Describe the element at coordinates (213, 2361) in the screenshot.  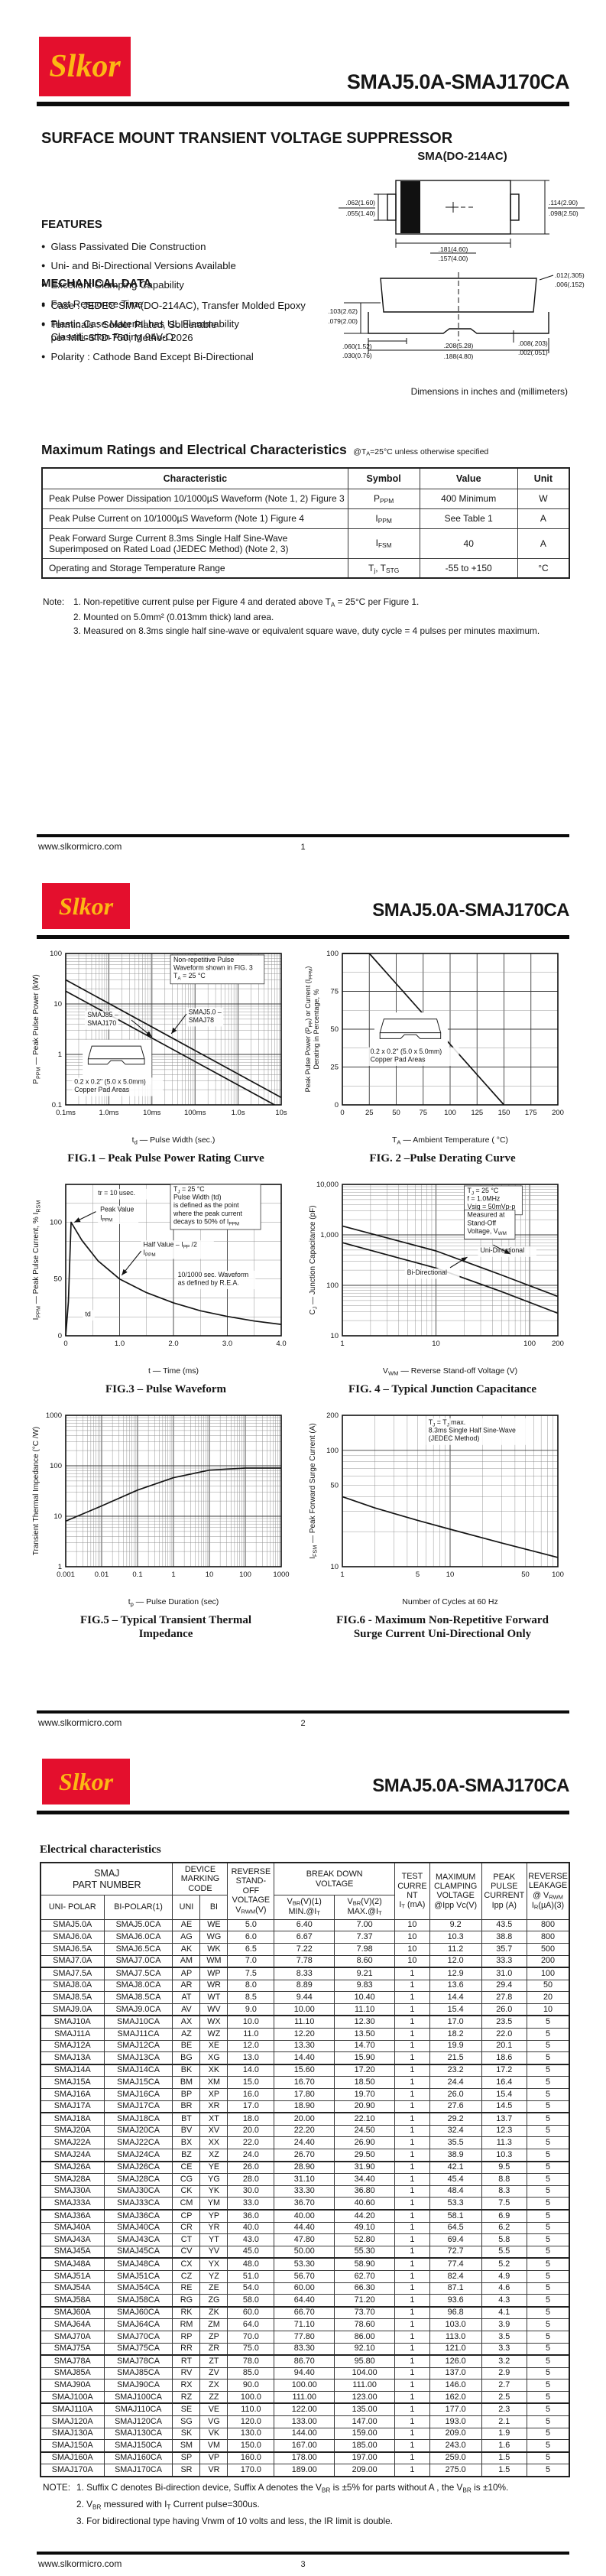
I see `elec-cell: ZT` at that location.